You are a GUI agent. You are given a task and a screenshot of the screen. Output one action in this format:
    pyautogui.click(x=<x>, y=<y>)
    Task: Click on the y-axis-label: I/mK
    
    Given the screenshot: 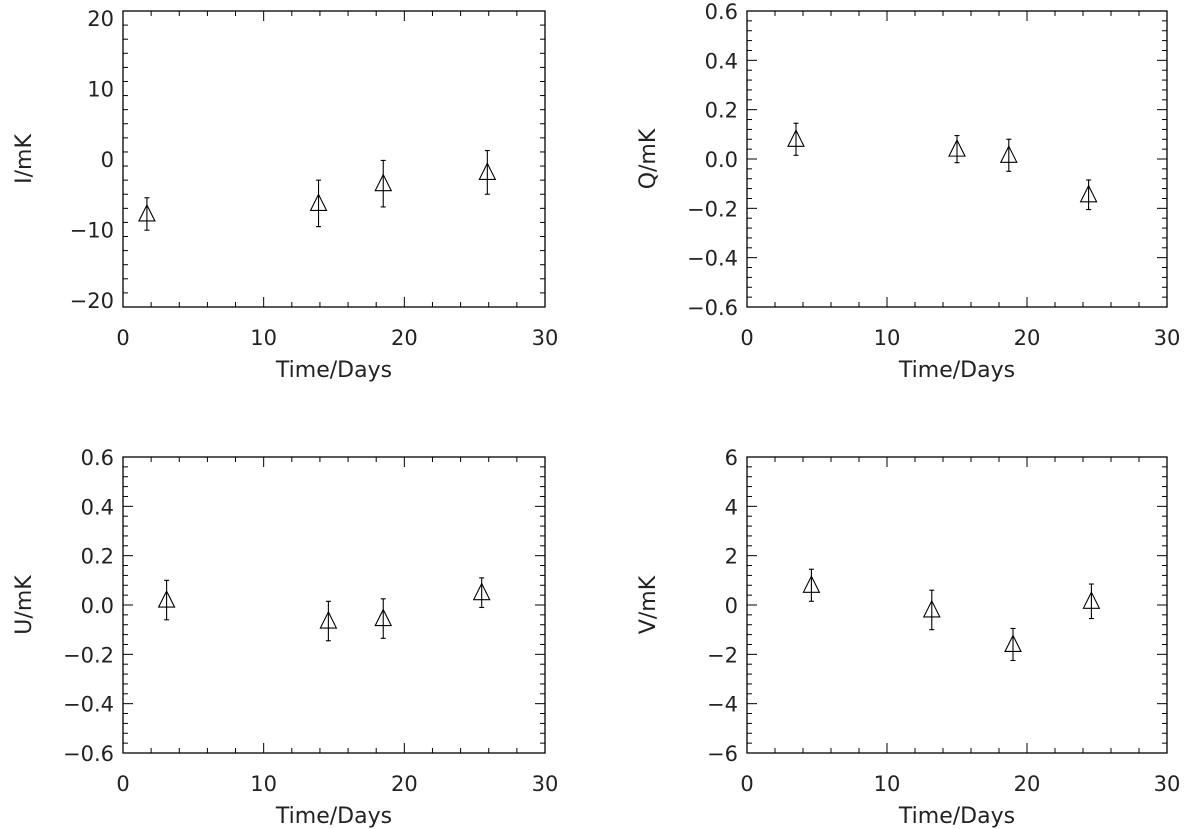 What is the action you would take?
    pyautogui.click(x=24, y=159)
    